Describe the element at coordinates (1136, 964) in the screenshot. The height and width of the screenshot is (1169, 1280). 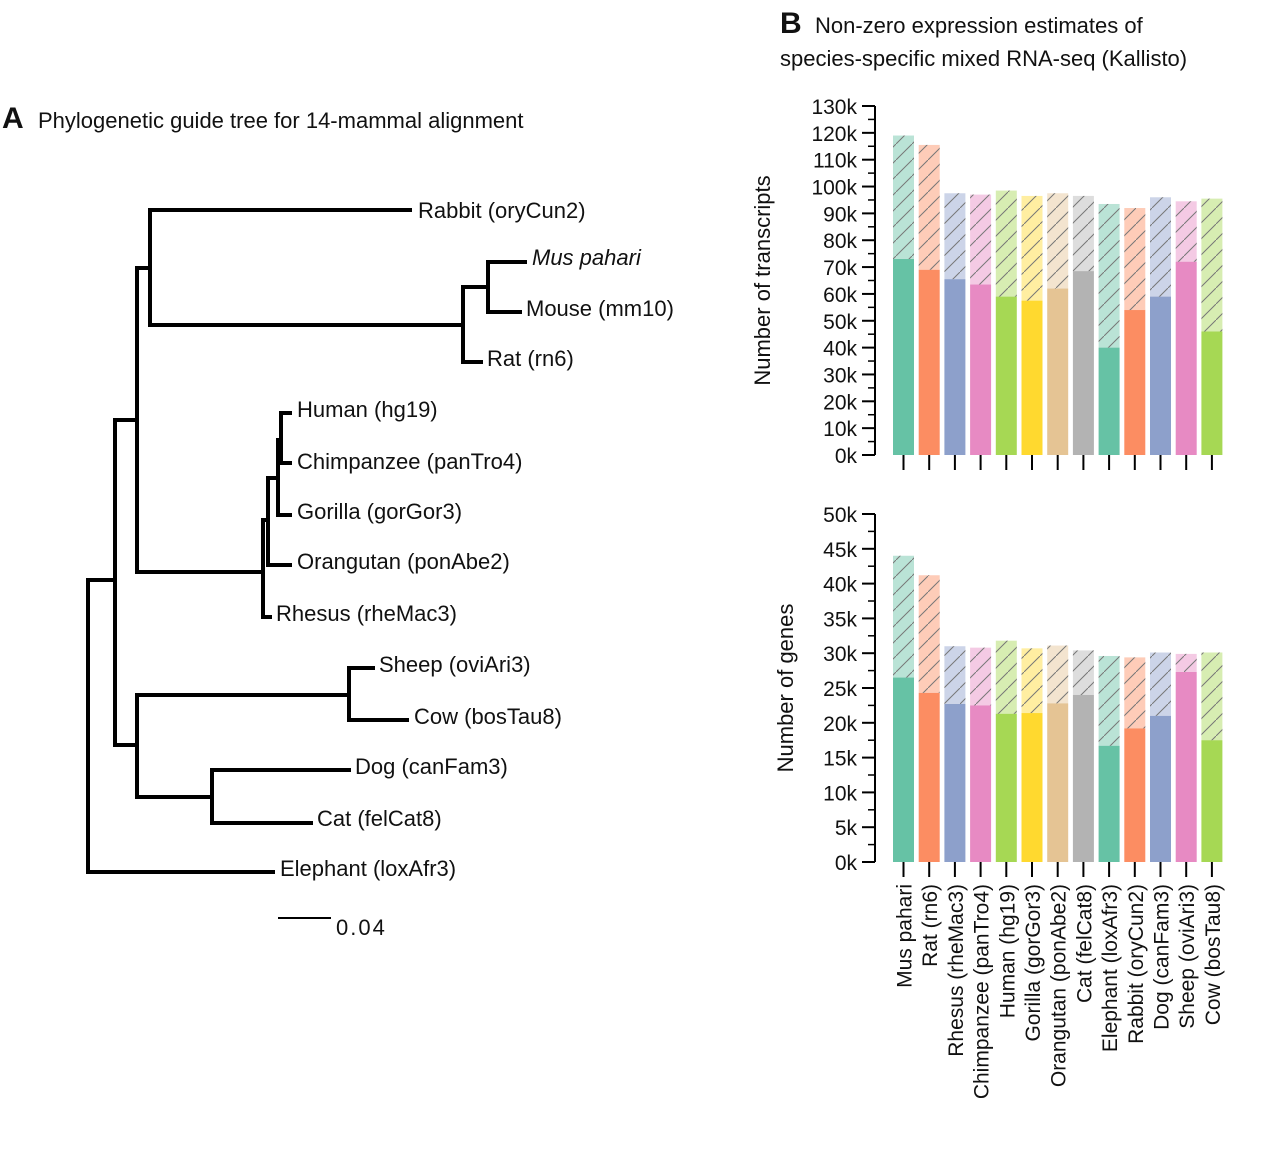
I see `x-tick-label: Rabbit (oryCun2)` at that location.